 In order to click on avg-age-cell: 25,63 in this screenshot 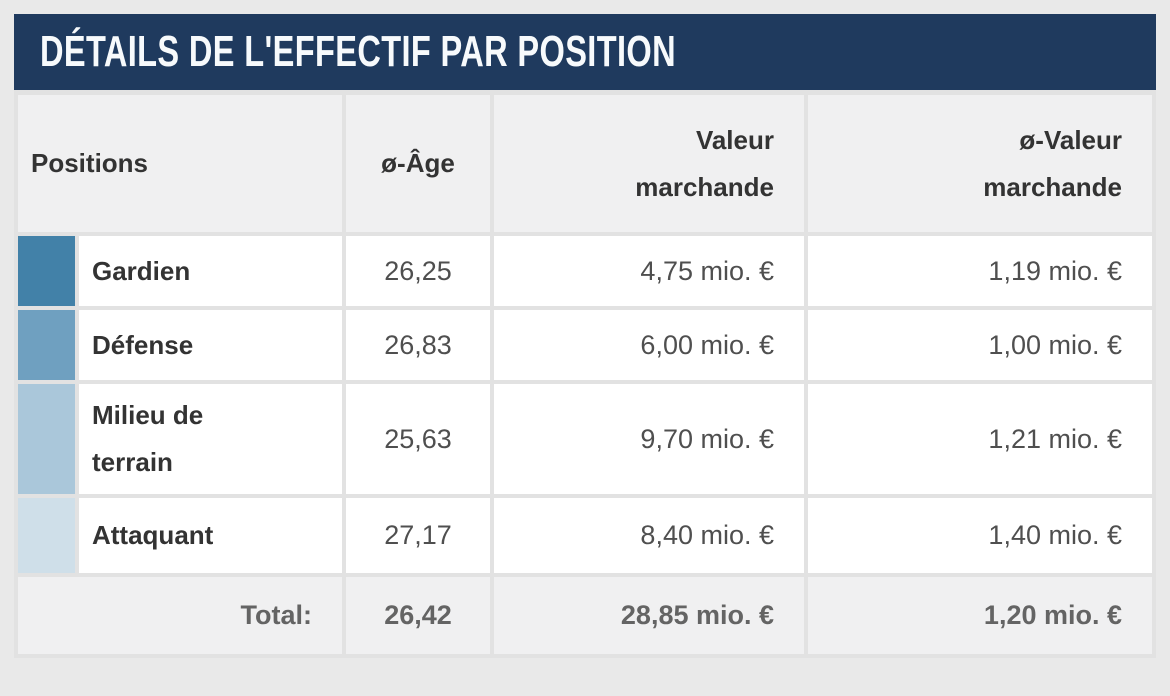, I will do `click(418, 439)`.